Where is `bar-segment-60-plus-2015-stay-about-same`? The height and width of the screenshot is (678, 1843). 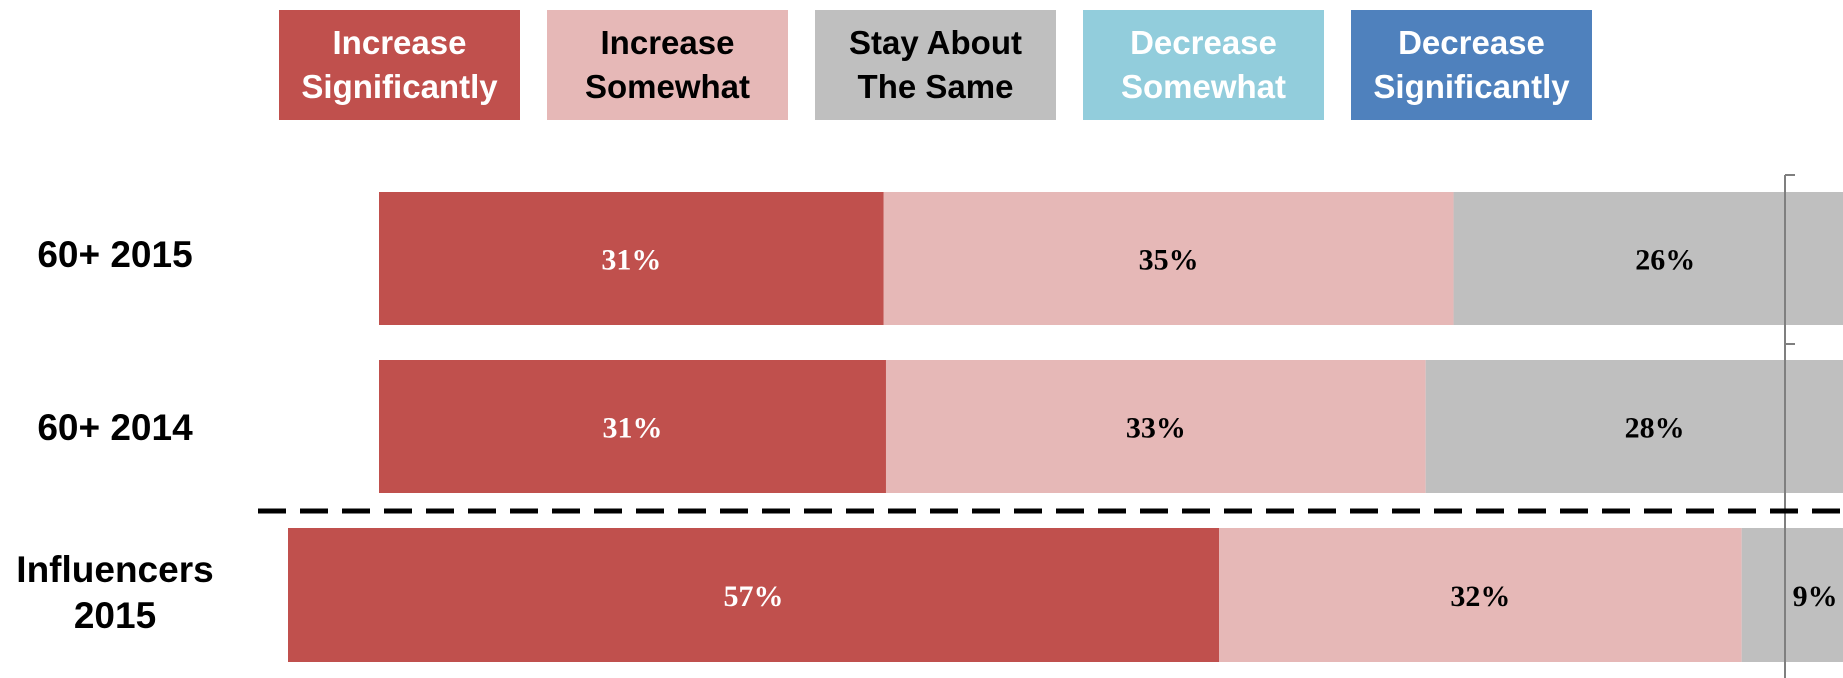 bar-segment-60-plus-2015-stay-about-same is located at coordinates (1648, 258).